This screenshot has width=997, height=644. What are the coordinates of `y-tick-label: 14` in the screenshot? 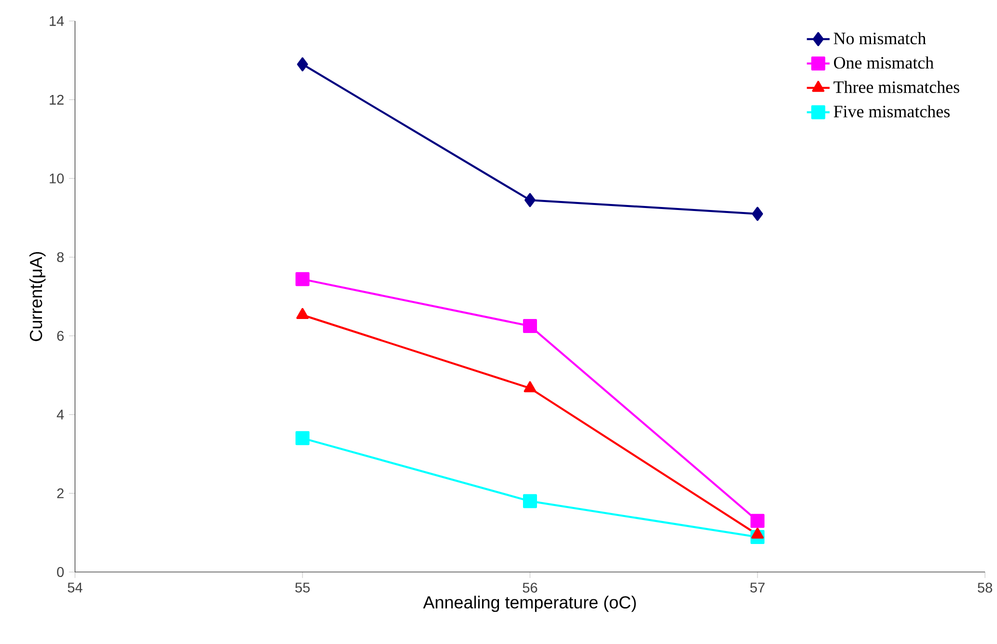 It's located at (57, 21).